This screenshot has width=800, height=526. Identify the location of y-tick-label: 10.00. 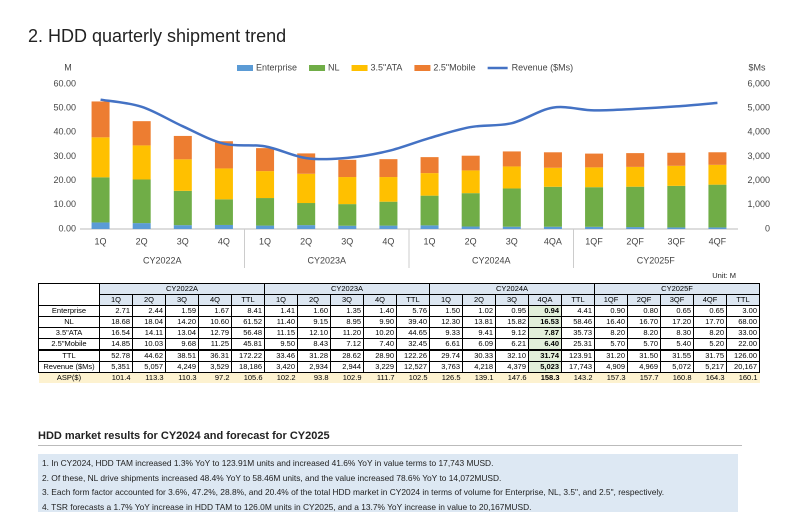
(64, 204).